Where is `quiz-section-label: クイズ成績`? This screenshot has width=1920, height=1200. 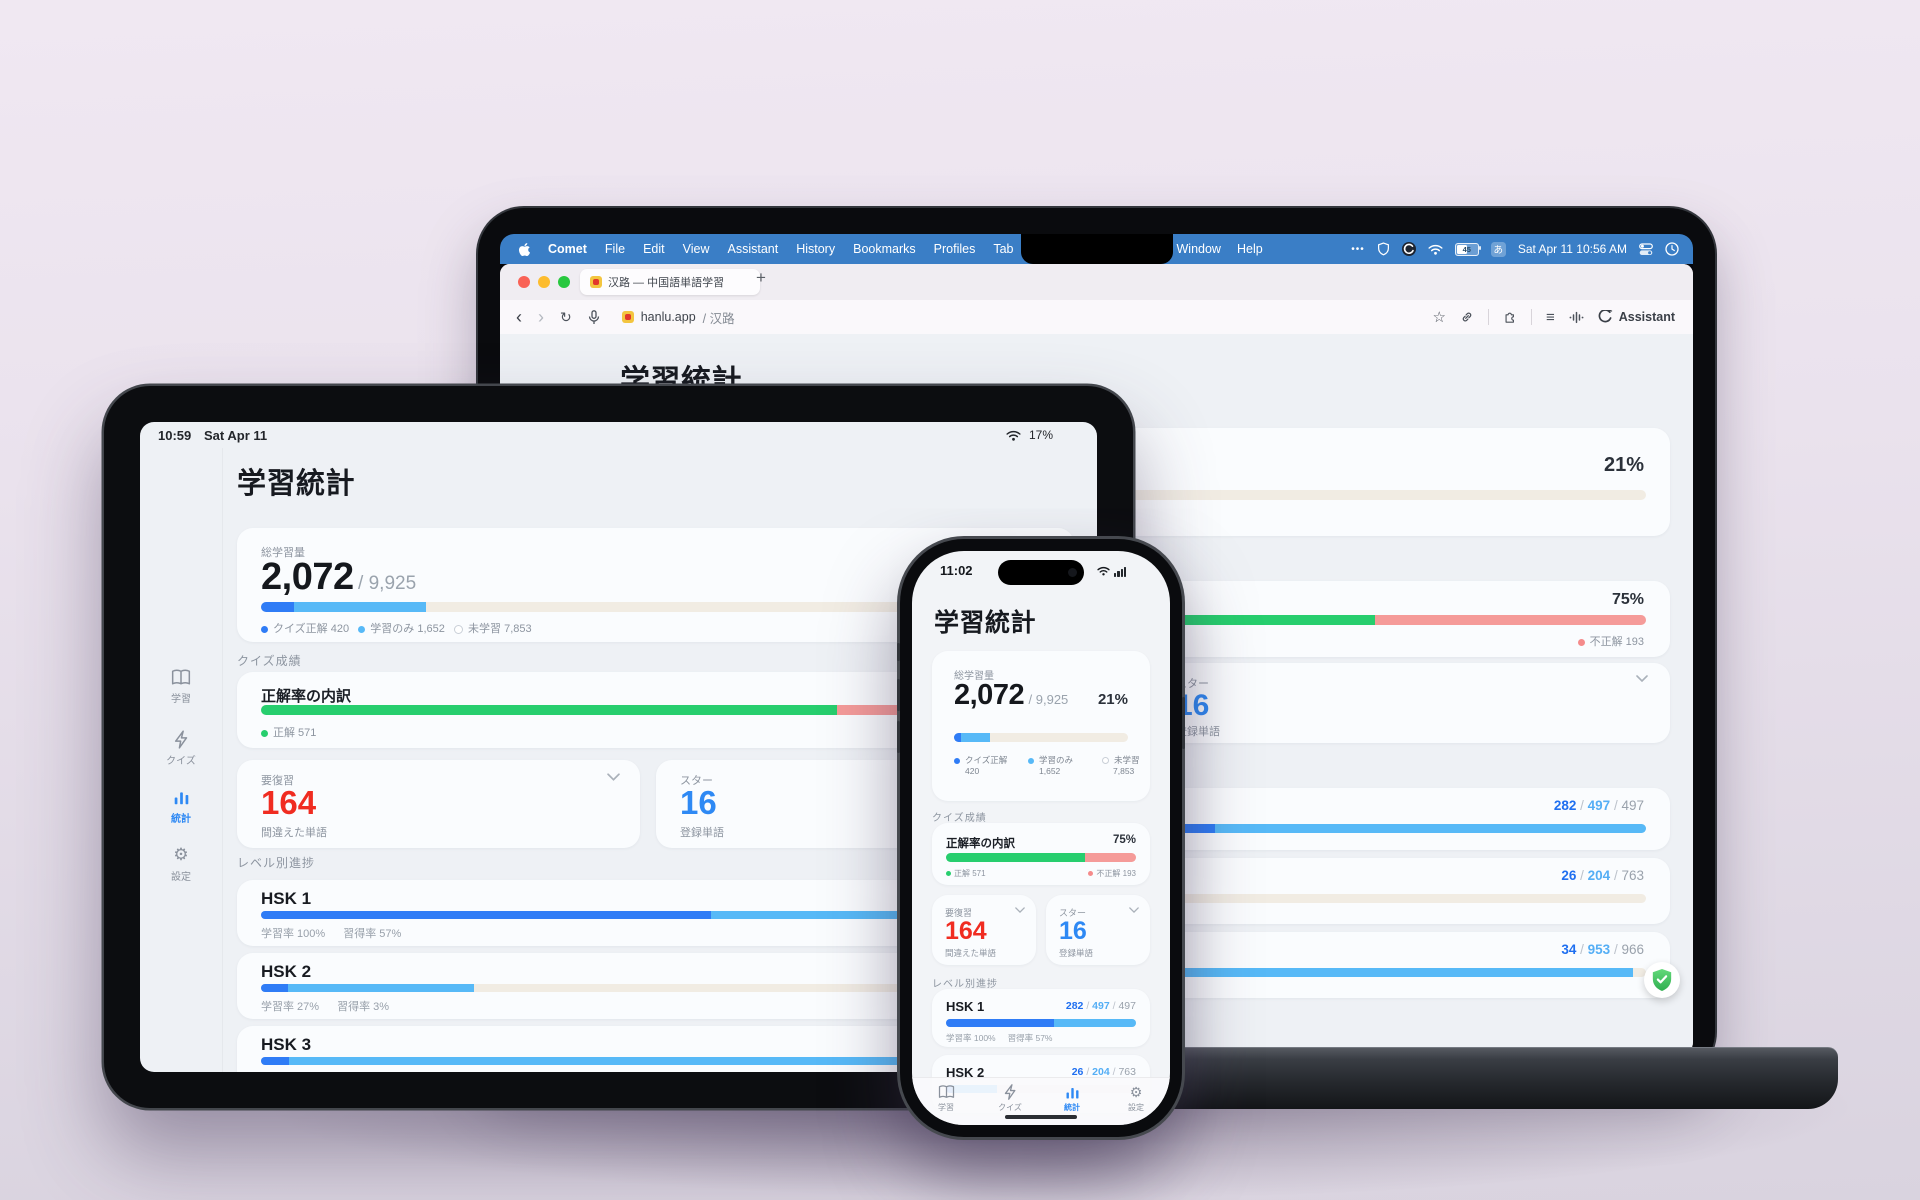
quiz-section-label: クイズ成績 is located at coordinates (959, 818).